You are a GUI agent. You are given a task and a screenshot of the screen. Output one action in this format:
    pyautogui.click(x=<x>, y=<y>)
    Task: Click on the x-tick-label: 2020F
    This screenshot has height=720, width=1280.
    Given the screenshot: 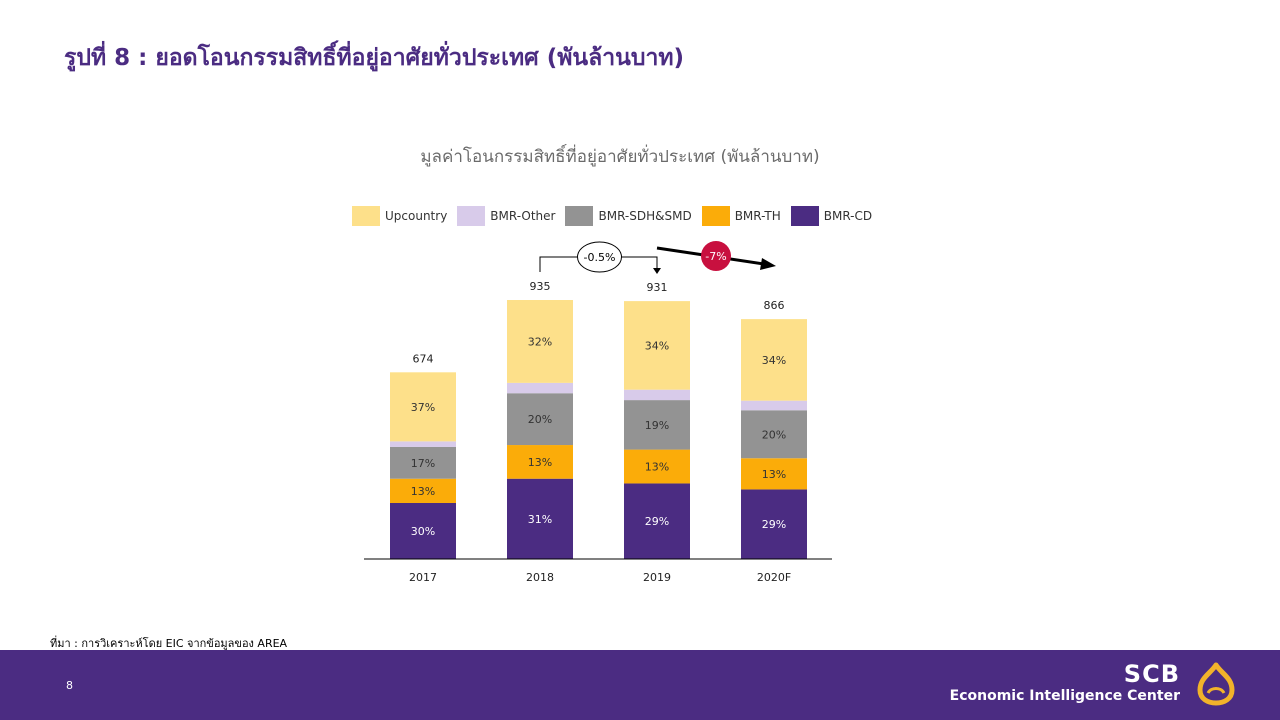 What is the action you would take?
    pyautogui.click(x=774, y=577)
    